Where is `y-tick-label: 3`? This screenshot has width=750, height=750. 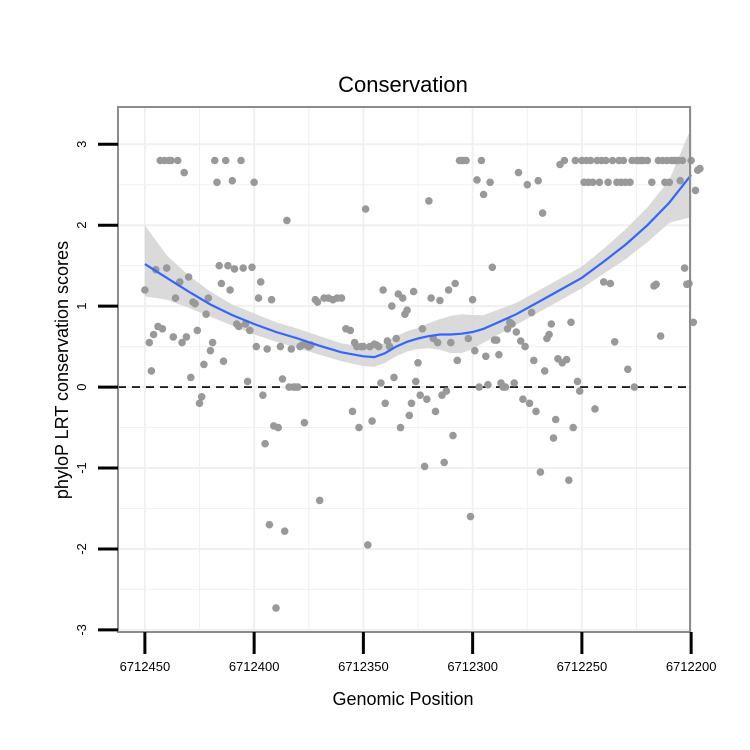
y-tick-label: 3 is located at coordinates (81, 144).